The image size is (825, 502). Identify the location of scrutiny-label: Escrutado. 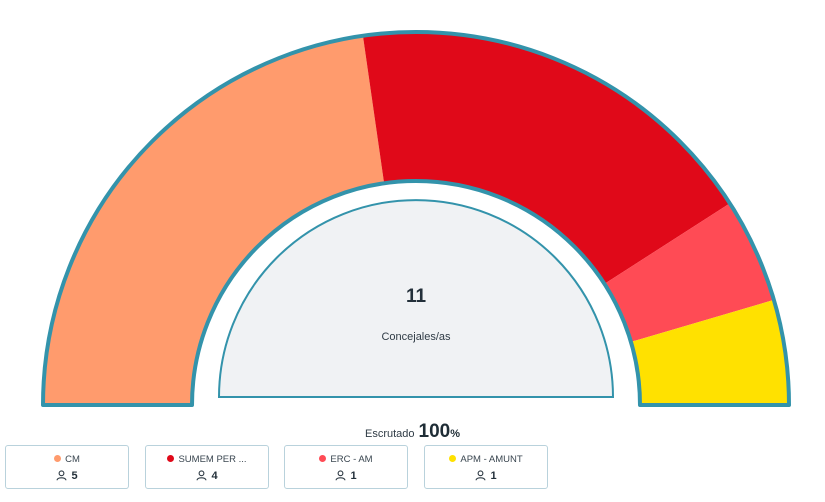
(389, 434).